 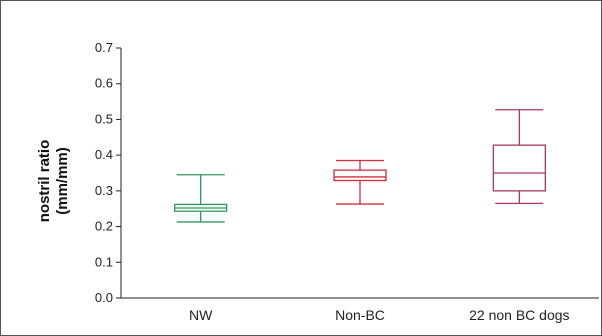 What do you see at coordinates (104, 226) in the screenshot?
I see `y-tick-label: 0.2` at bounding box center [104, 226].